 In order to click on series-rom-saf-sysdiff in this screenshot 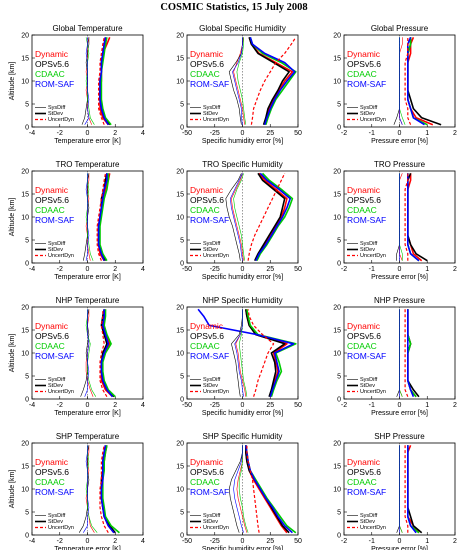, I will do `click(238, 489)`.